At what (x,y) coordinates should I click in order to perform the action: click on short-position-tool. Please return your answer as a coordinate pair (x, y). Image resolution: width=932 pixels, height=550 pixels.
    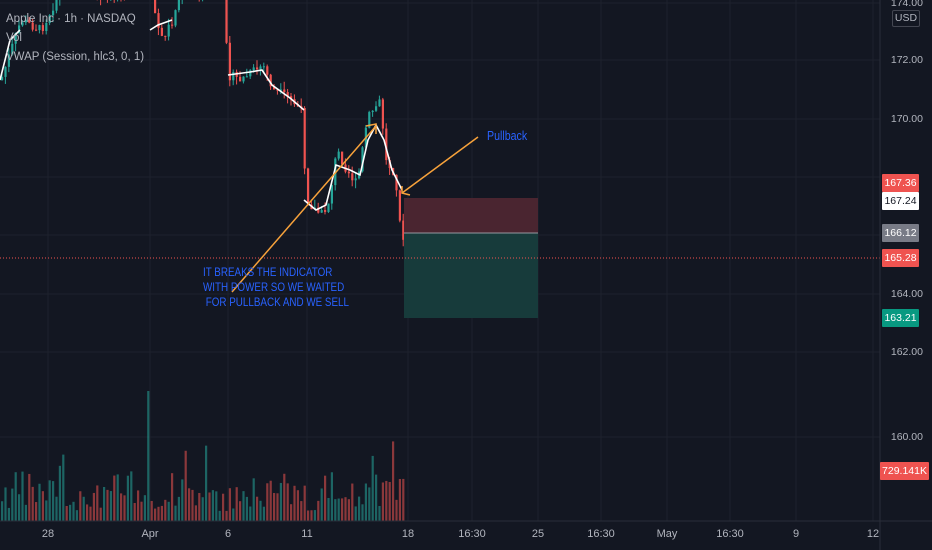
    Looking at the image, I should click on (471, 258).